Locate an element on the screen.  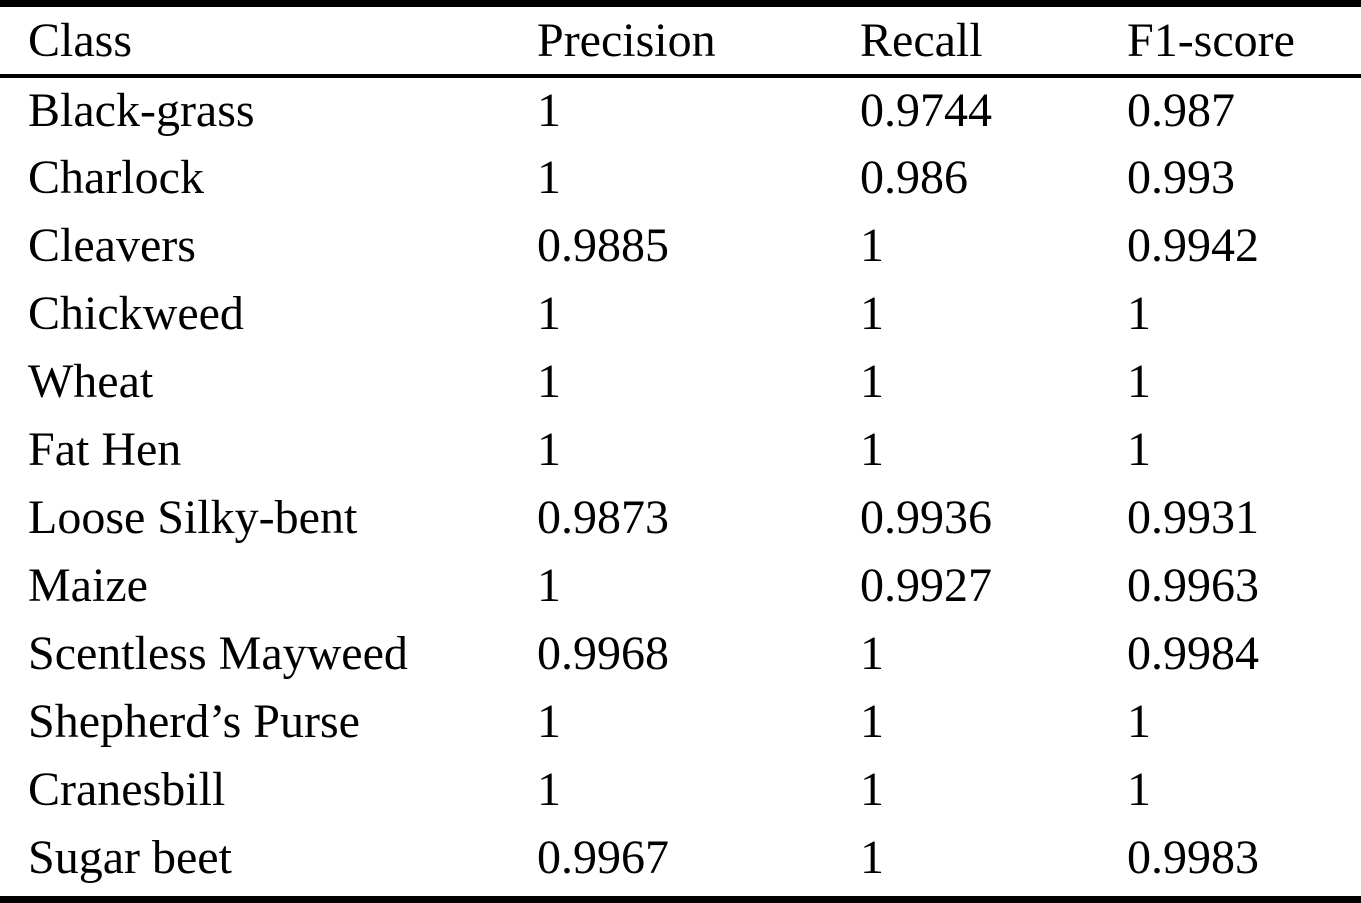
class-name-cell: Maize is located at coordinates (88, 585).